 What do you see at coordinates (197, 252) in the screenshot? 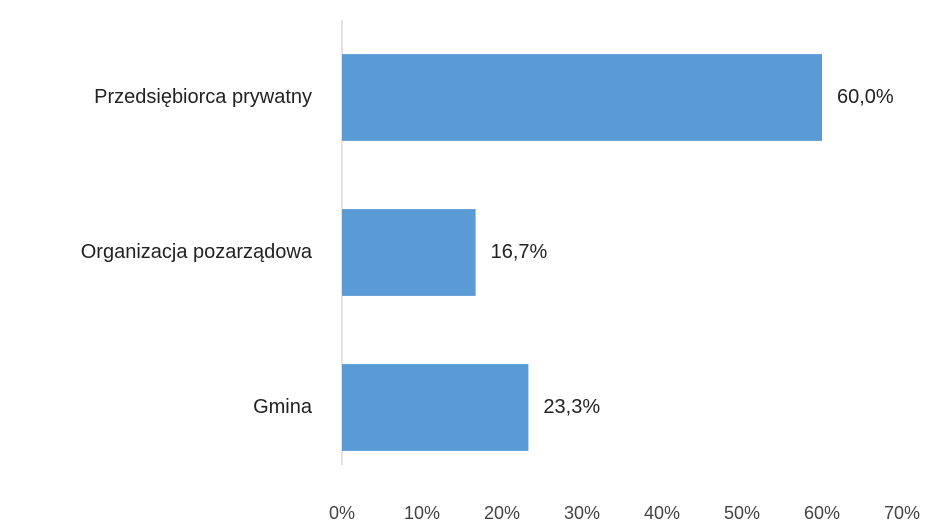
I see `y-tick-label: Organizacja pozarządowa` at bounding box center [197, 252].